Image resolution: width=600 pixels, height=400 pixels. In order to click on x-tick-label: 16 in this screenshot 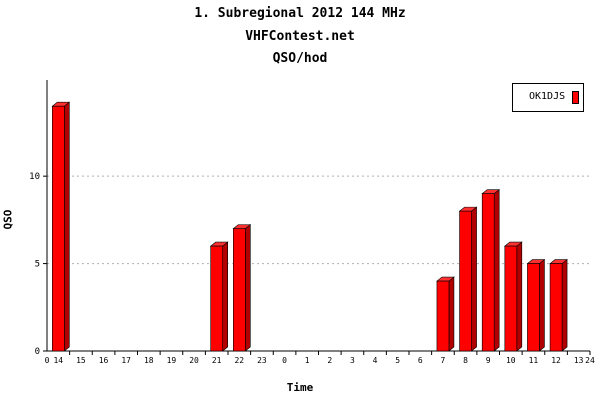, I will do `click(104, 360)`.